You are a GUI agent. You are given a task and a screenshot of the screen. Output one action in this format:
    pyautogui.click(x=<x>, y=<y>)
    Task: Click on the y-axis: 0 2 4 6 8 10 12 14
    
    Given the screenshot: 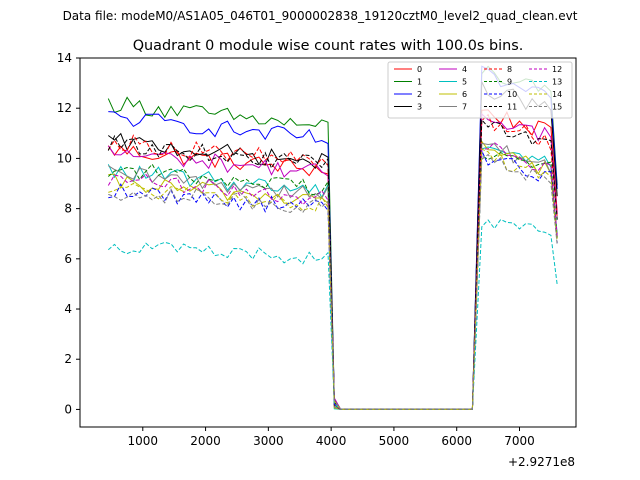 What is the action you would take?
    pyautogui.click(x=68, y=233)
    